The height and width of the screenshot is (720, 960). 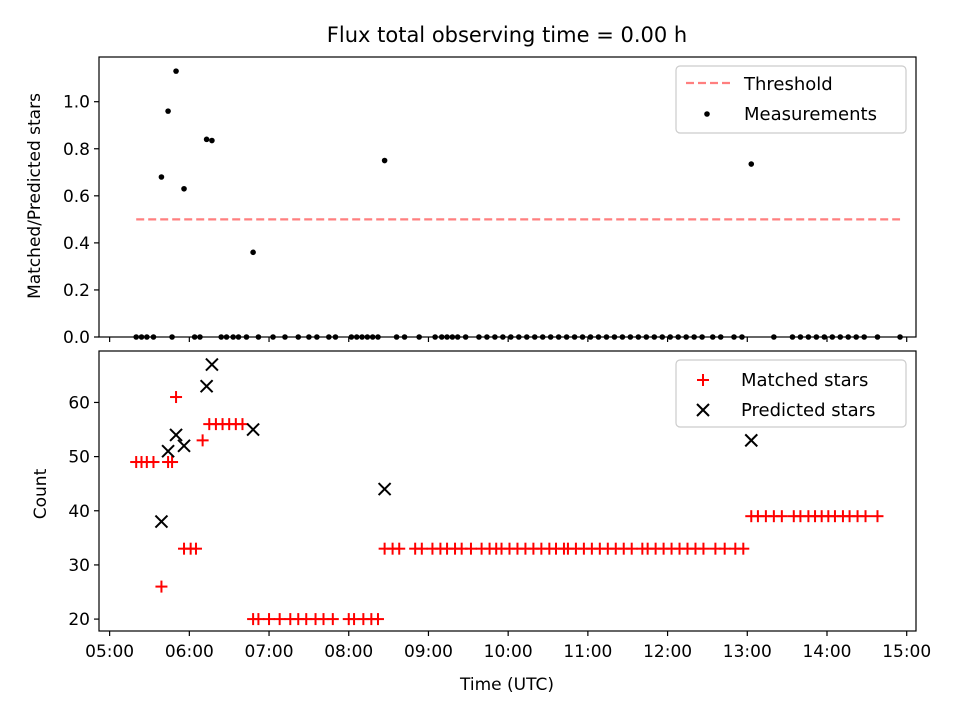 What do you see at coordinates (587, 652) in the screenshot?
I see `x-tick-label: 11:00` at bounding box center [587, 652].